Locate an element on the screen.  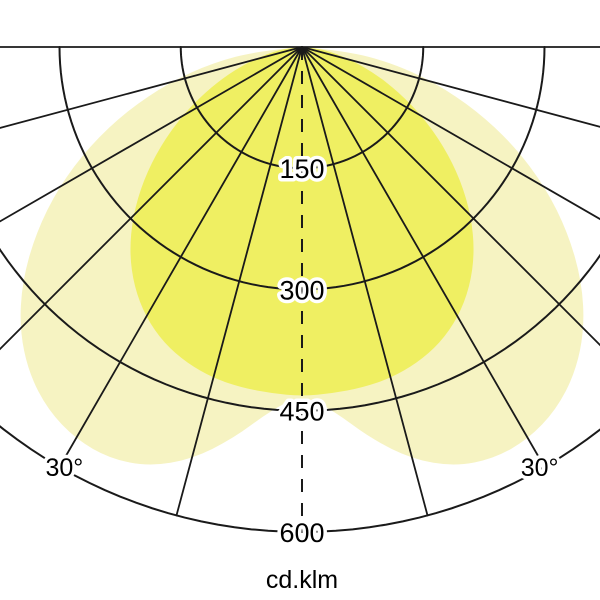
grid-spoke-60-left is located at coordinates (151, 134).